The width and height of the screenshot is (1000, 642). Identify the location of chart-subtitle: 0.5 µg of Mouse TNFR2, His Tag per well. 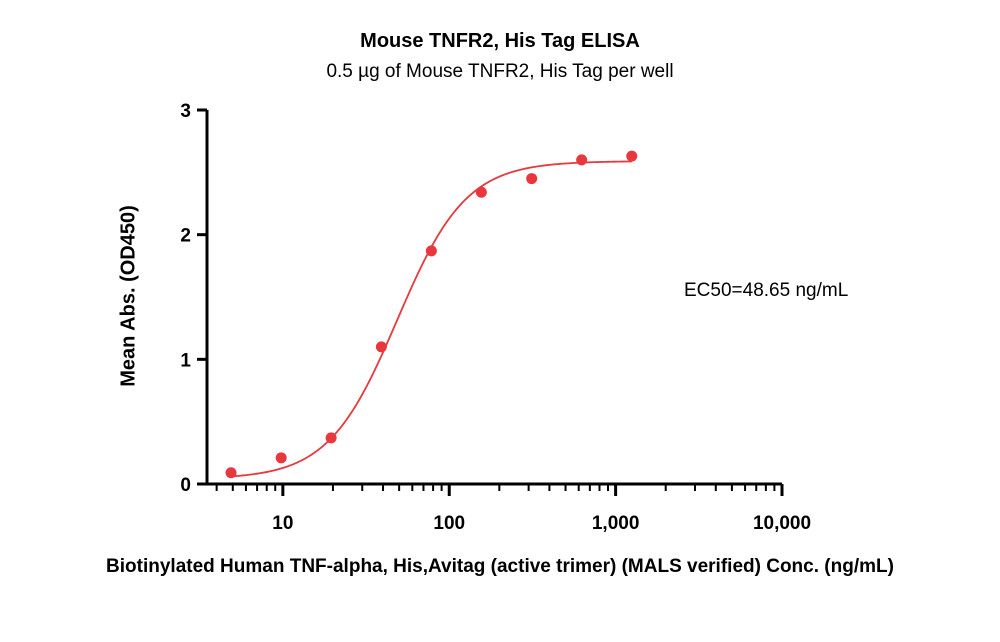
(500, 71).